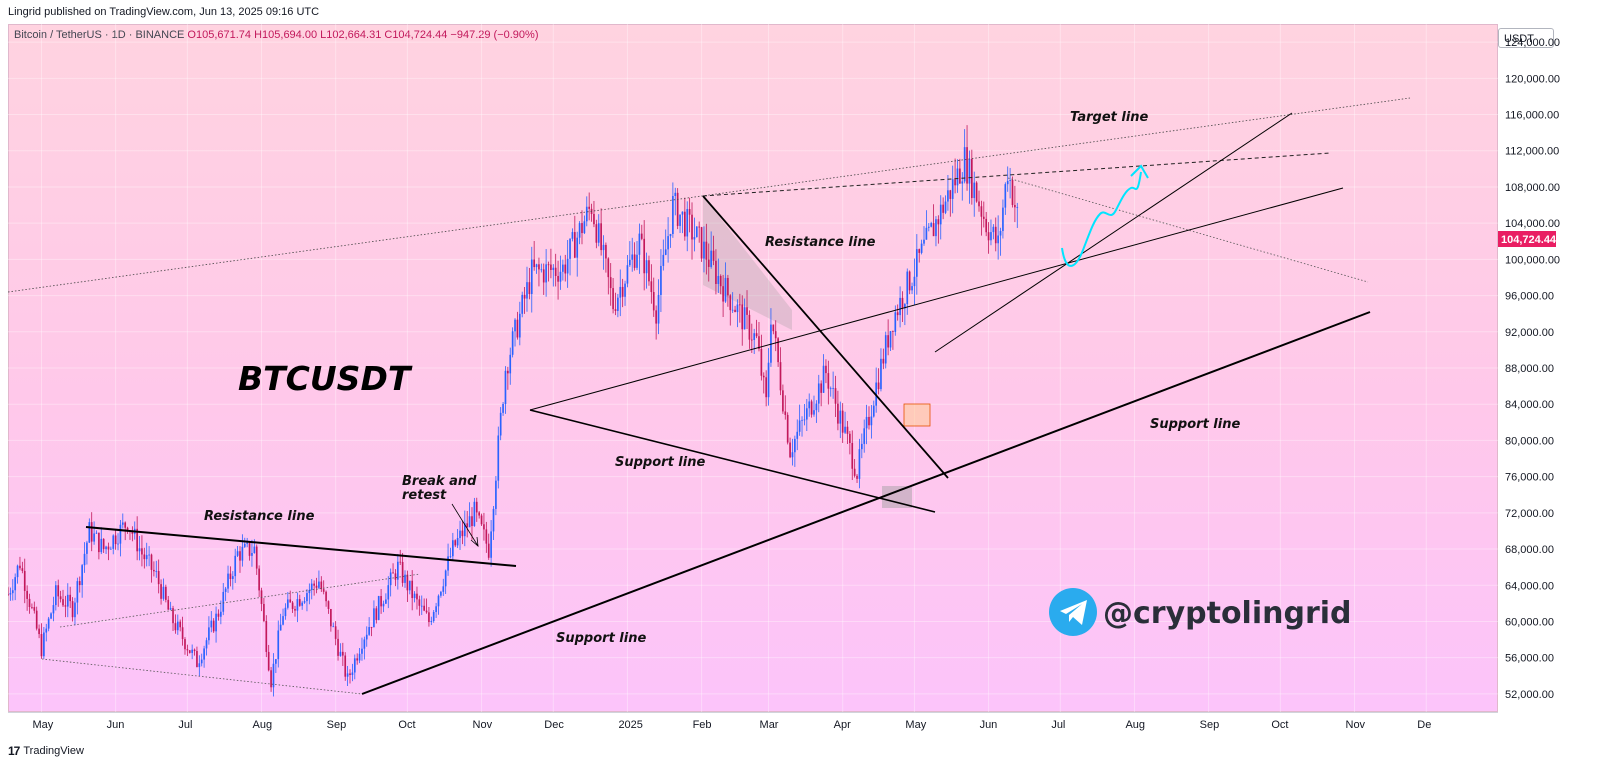 The height and width of the screenshot is (782, 1600). I want to click on price-axis, so click(1549, 368).